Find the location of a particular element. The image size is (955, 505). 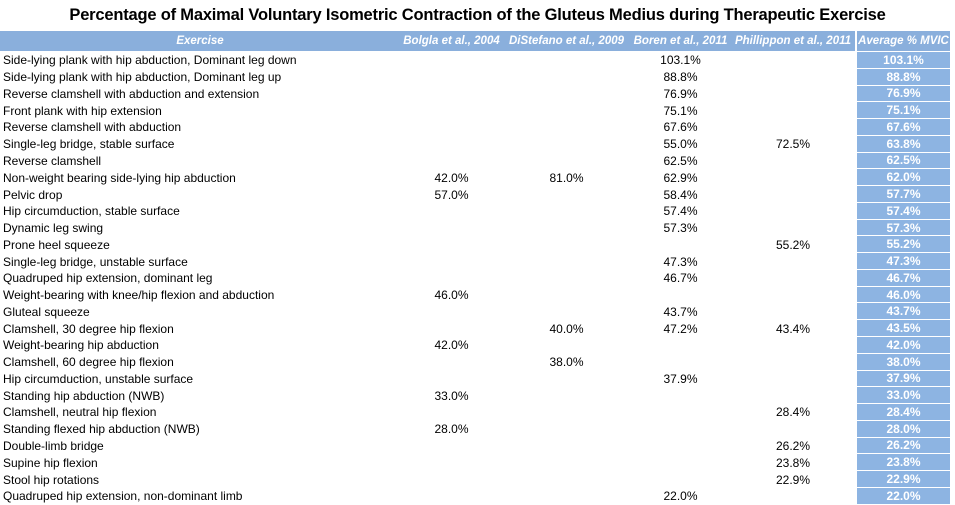

average-value-cell: 22.0% is located at coordinates (902, 496).